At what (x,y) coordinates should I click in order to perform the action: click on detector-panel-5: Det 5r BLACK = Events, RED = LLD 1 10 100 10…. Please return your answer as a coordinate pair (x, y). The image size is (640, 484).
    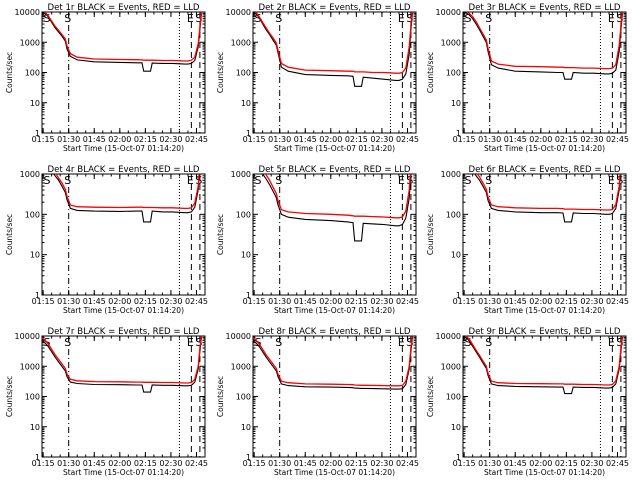
    Looking at the image, I should click on (317, 240).